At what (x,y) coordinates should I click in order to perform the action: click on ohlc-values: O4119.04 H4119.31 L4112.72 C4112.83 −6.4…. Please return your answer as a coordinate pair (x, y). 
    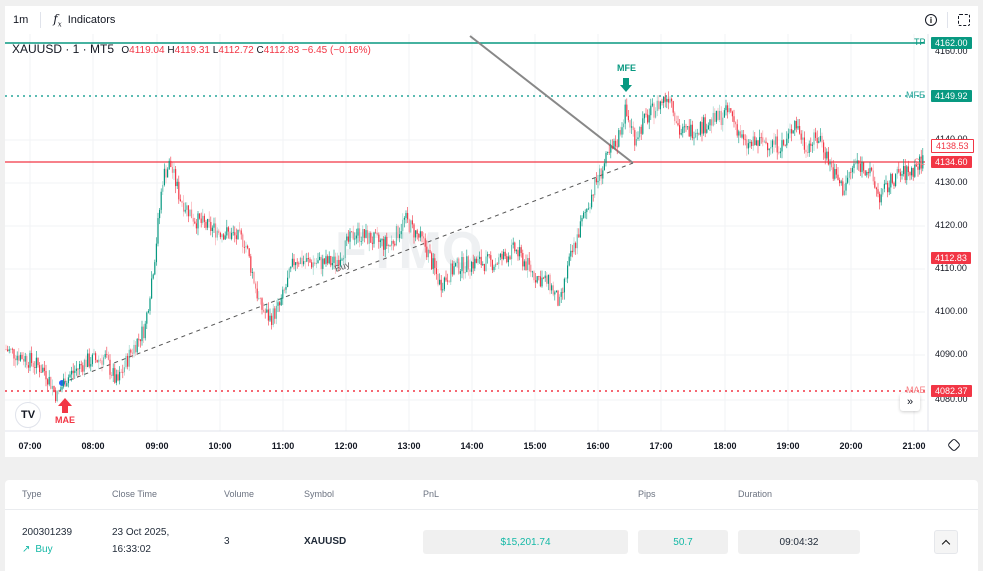
    Looking at the image, I should click on (246, 50).